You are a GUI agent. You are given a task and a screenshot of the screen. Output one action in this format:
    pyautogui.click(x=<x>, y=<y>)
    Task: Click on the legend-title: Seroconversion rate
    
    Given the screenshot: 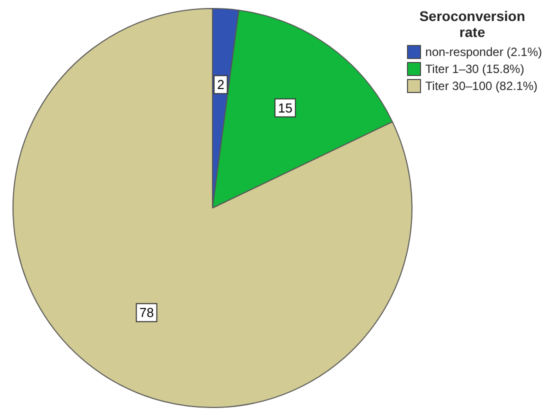 What is the action you would take?
    pyautogui.click(x=472, y=24)
    